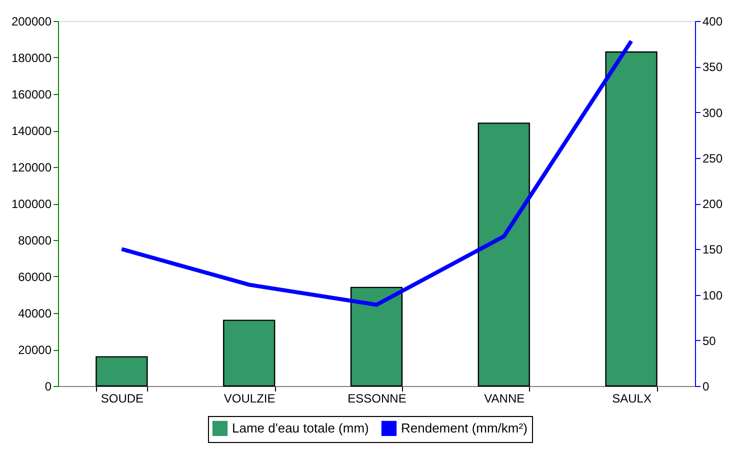 This screenshot has width=742, height=455. Describe the element at coordinates (712, 249) in the screenshot. I see `y2-tick-label: 150` at that location.